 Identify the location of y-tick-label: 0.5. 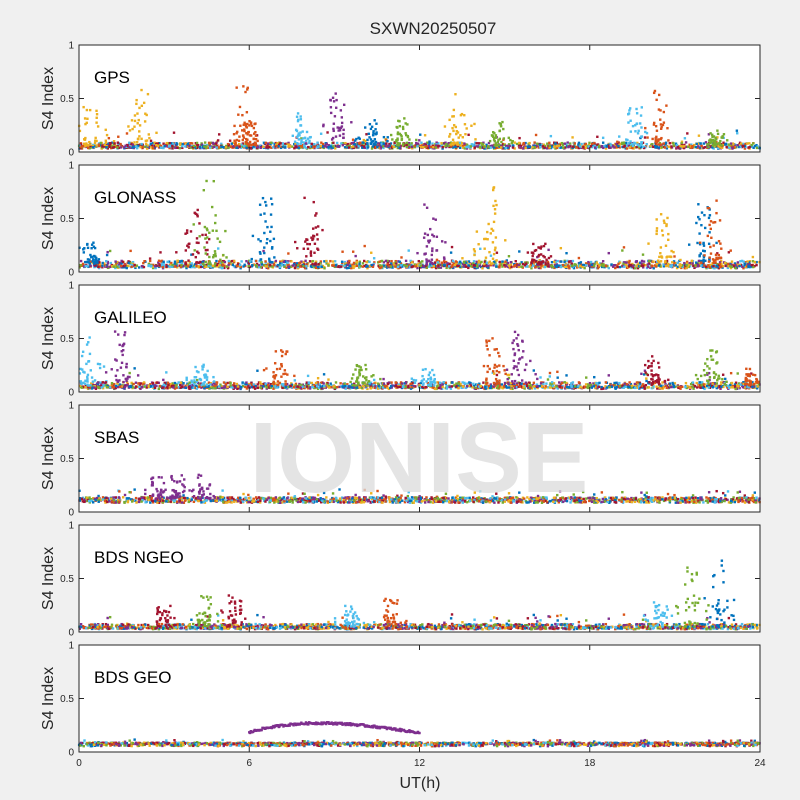
(67, 219).